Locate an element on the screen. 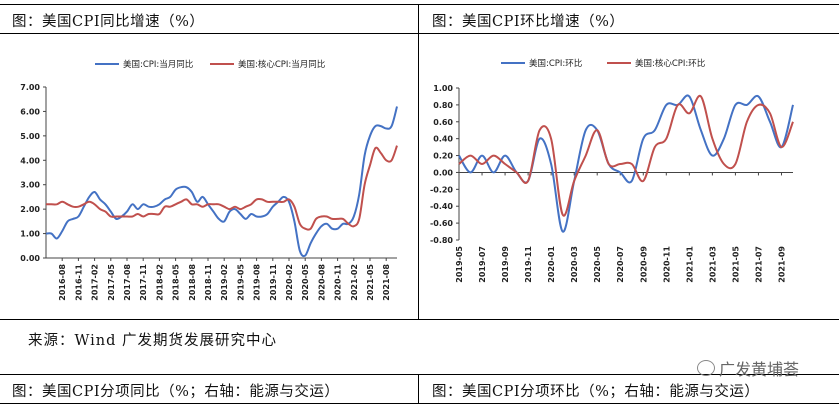 The height and width of the screenshot is (405, 839). x-tick-label: 2020-07 is located at coordinates (620, 264).